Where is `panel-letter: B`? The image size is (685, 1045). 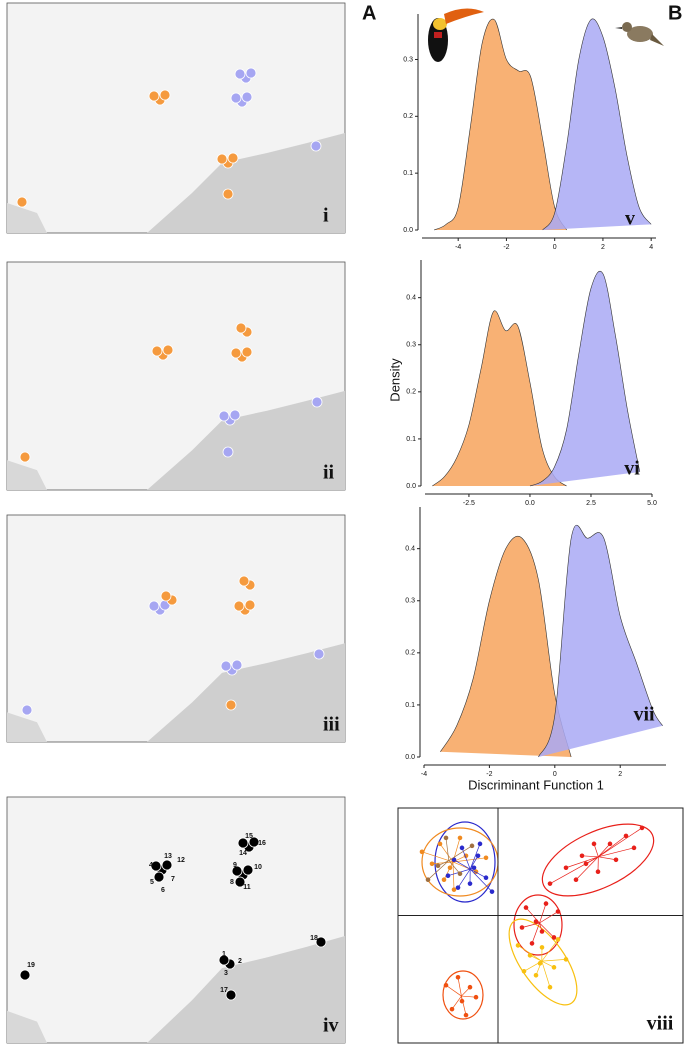
panel-letter: B is located at coordinates (675, 13).